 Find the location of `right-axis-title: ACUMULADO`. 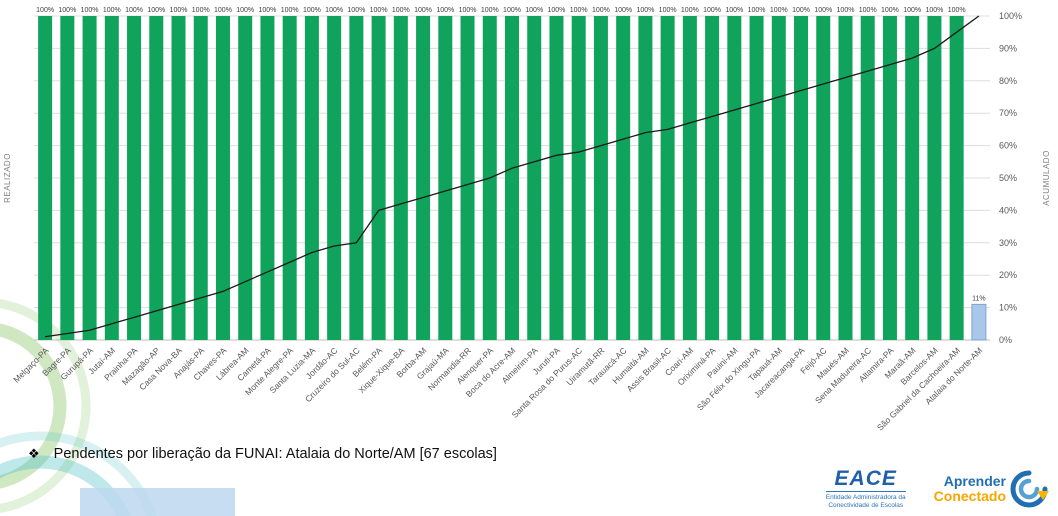

right-axis-title: ACUMULADO is located at coordinates (1046, 178).